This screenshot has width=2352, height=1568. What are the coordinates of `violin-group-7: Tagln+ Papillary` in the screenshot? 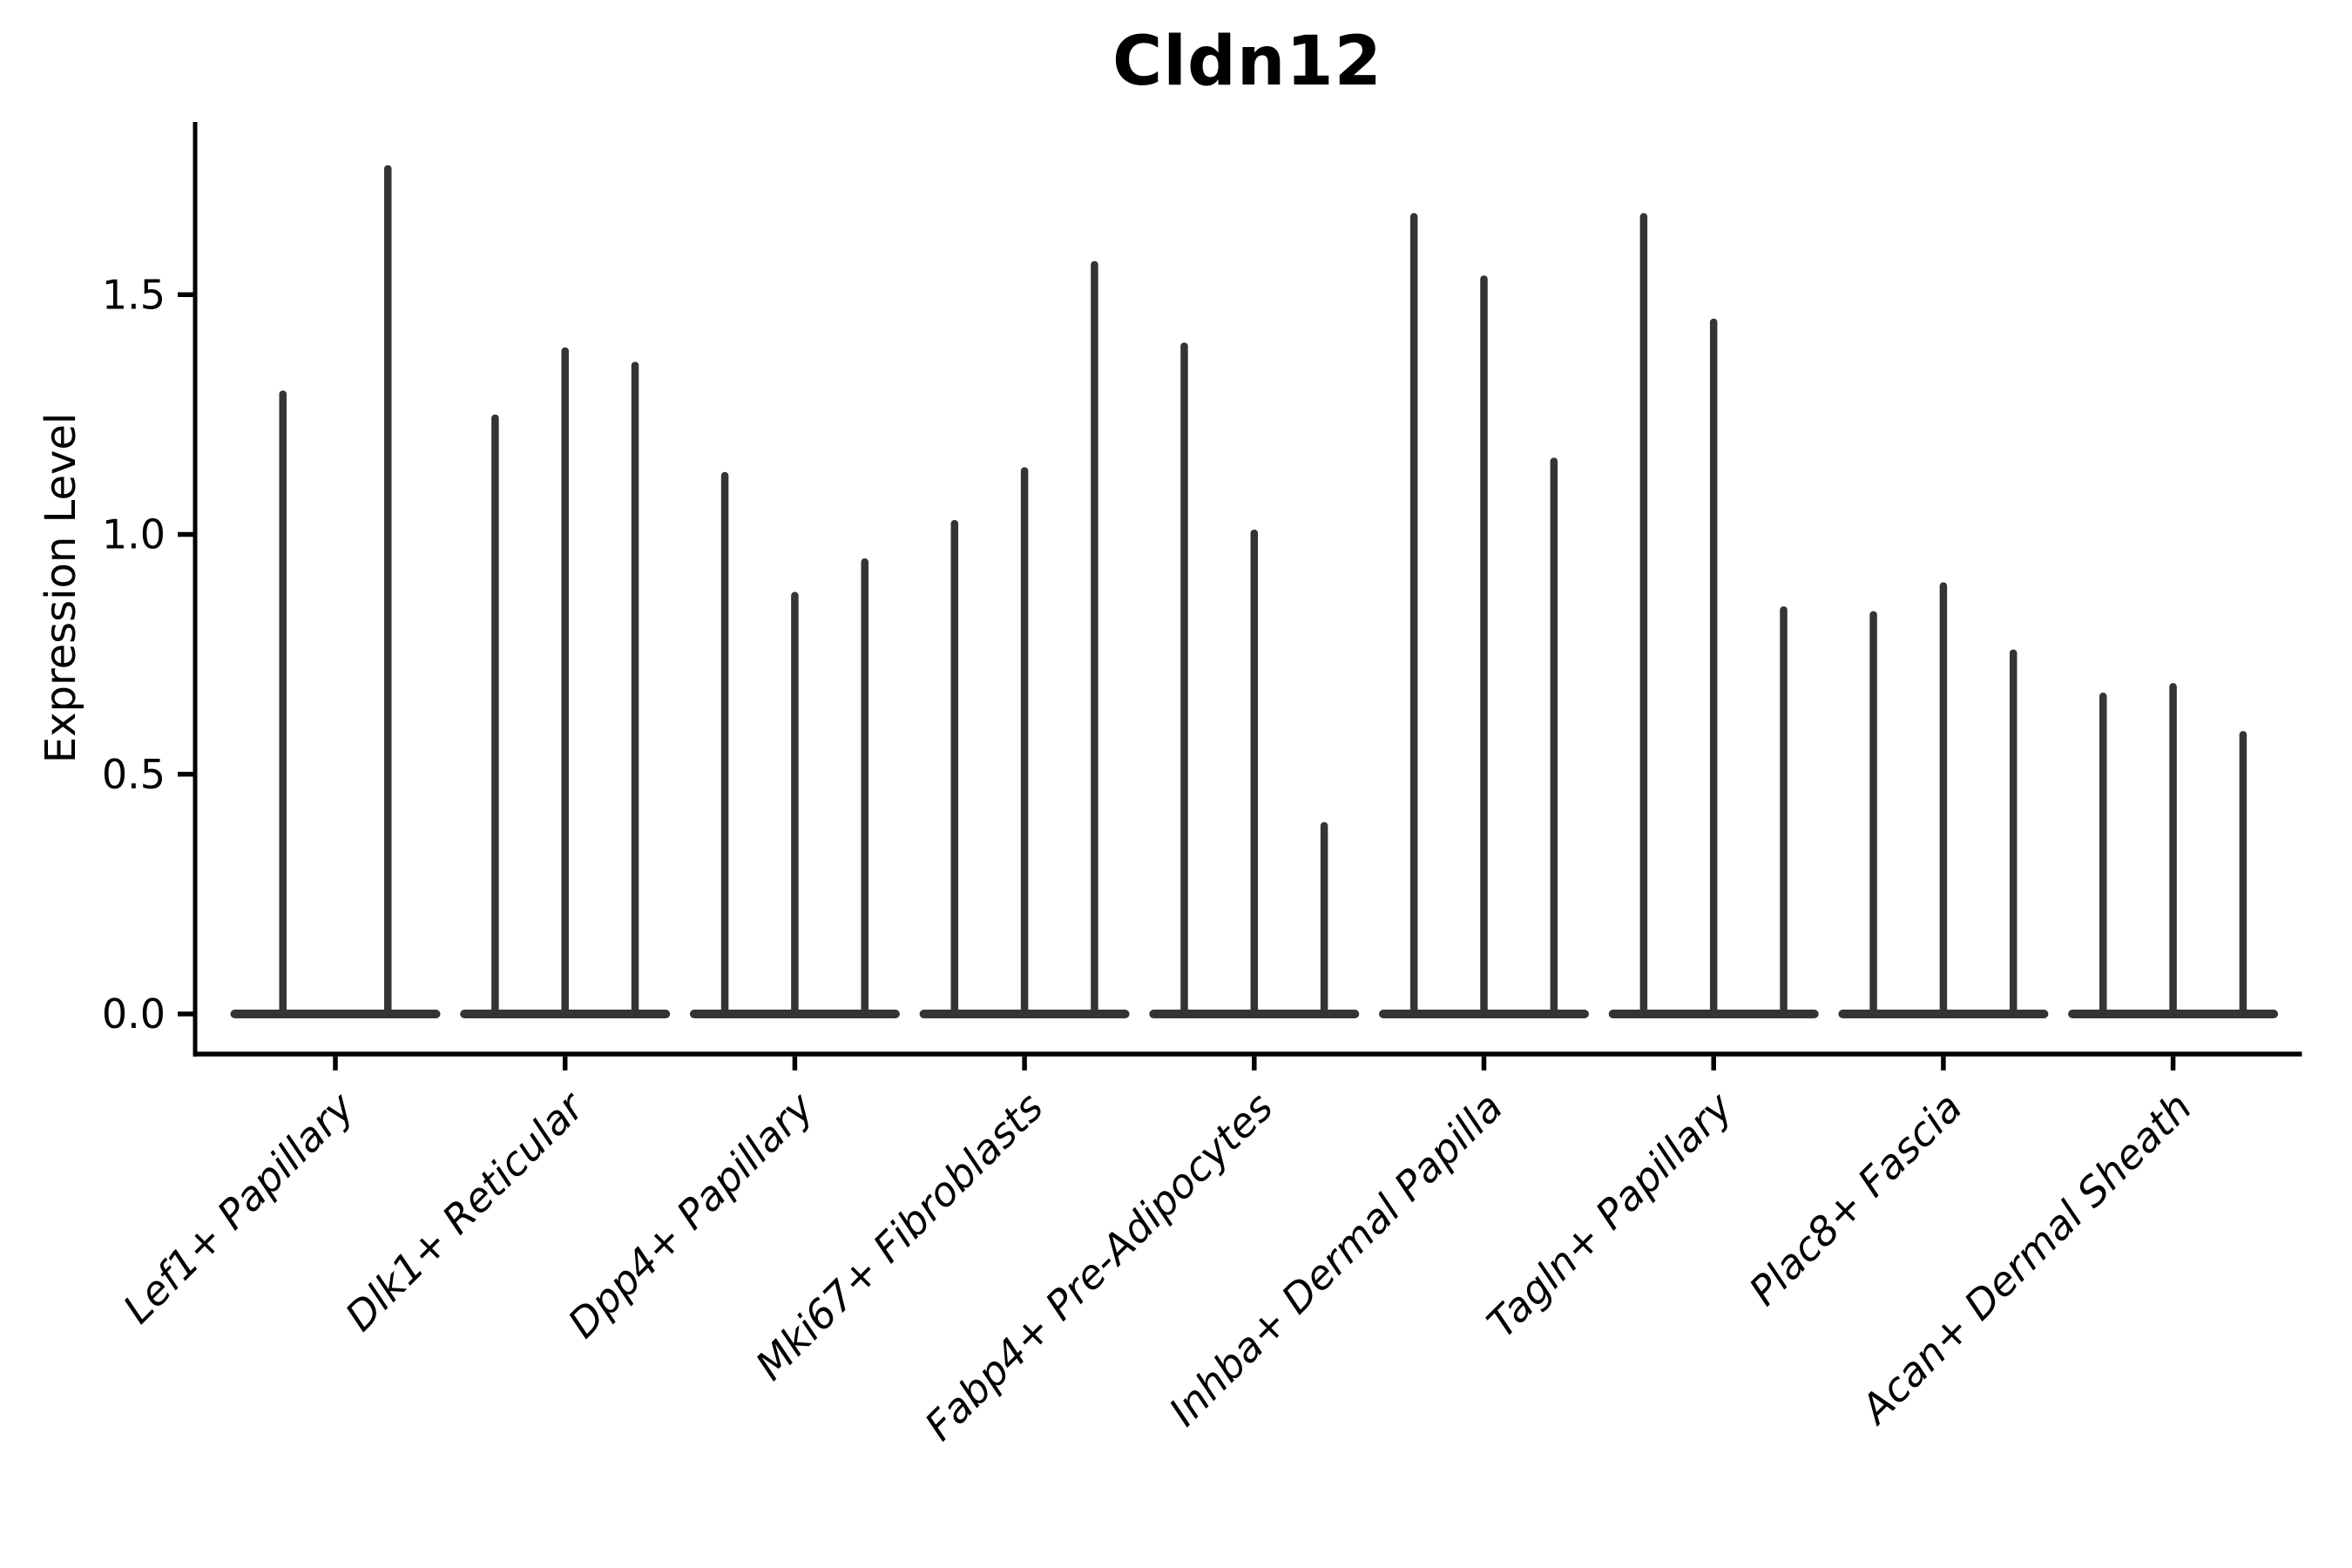 It's located at (1648, 780).